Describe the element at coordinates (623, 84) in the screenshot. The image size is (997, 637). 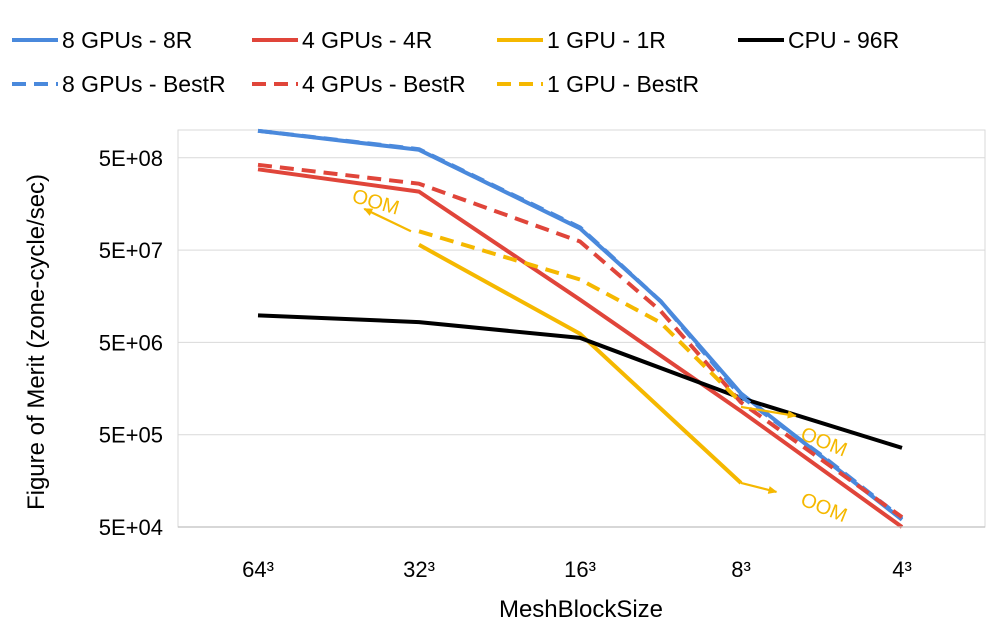
I see `legend-label: 1 GPU - BestR` at that location.